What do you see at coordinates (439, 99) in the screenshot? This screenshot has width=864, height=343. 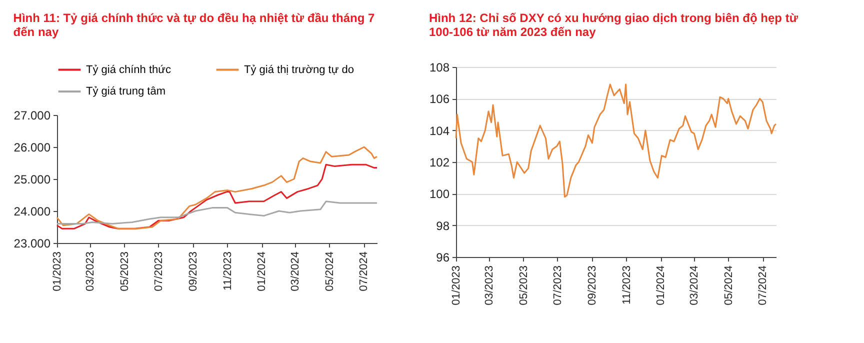 I see `y-tick-label: 106` at bounding box center [439, 99].